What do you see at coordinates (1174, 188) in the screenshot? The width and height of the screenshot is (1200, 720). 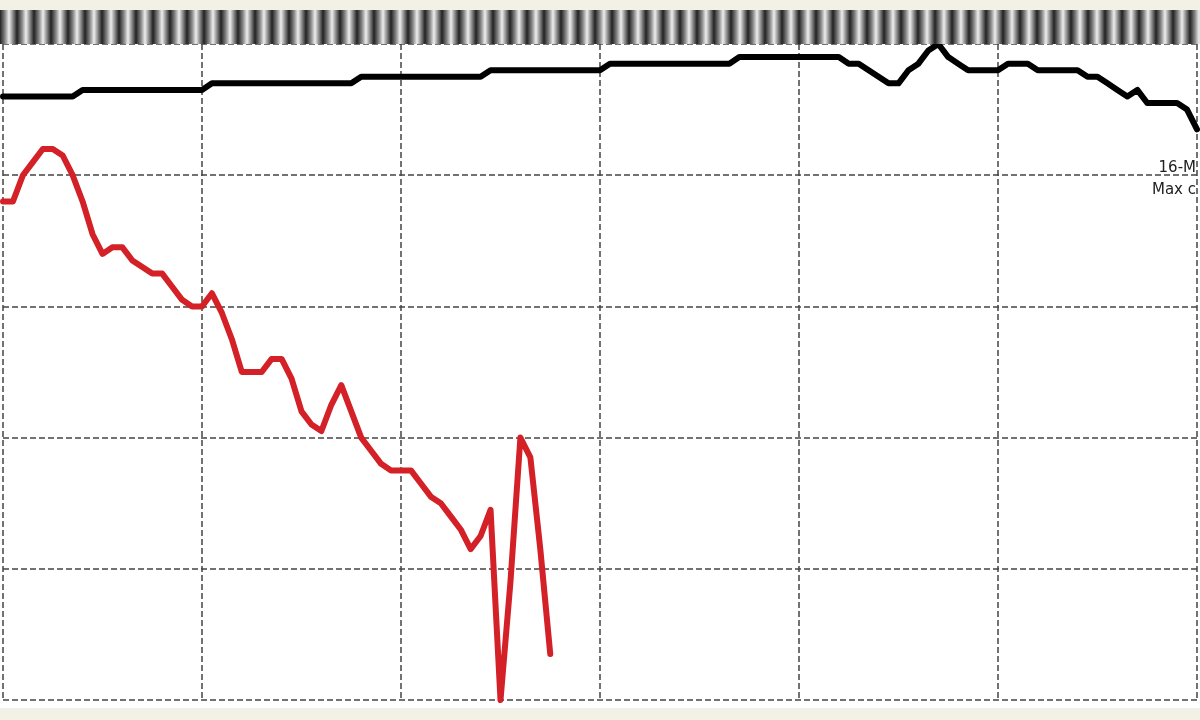 I see `annotation: Max c` at bounding box center [1174, 188].